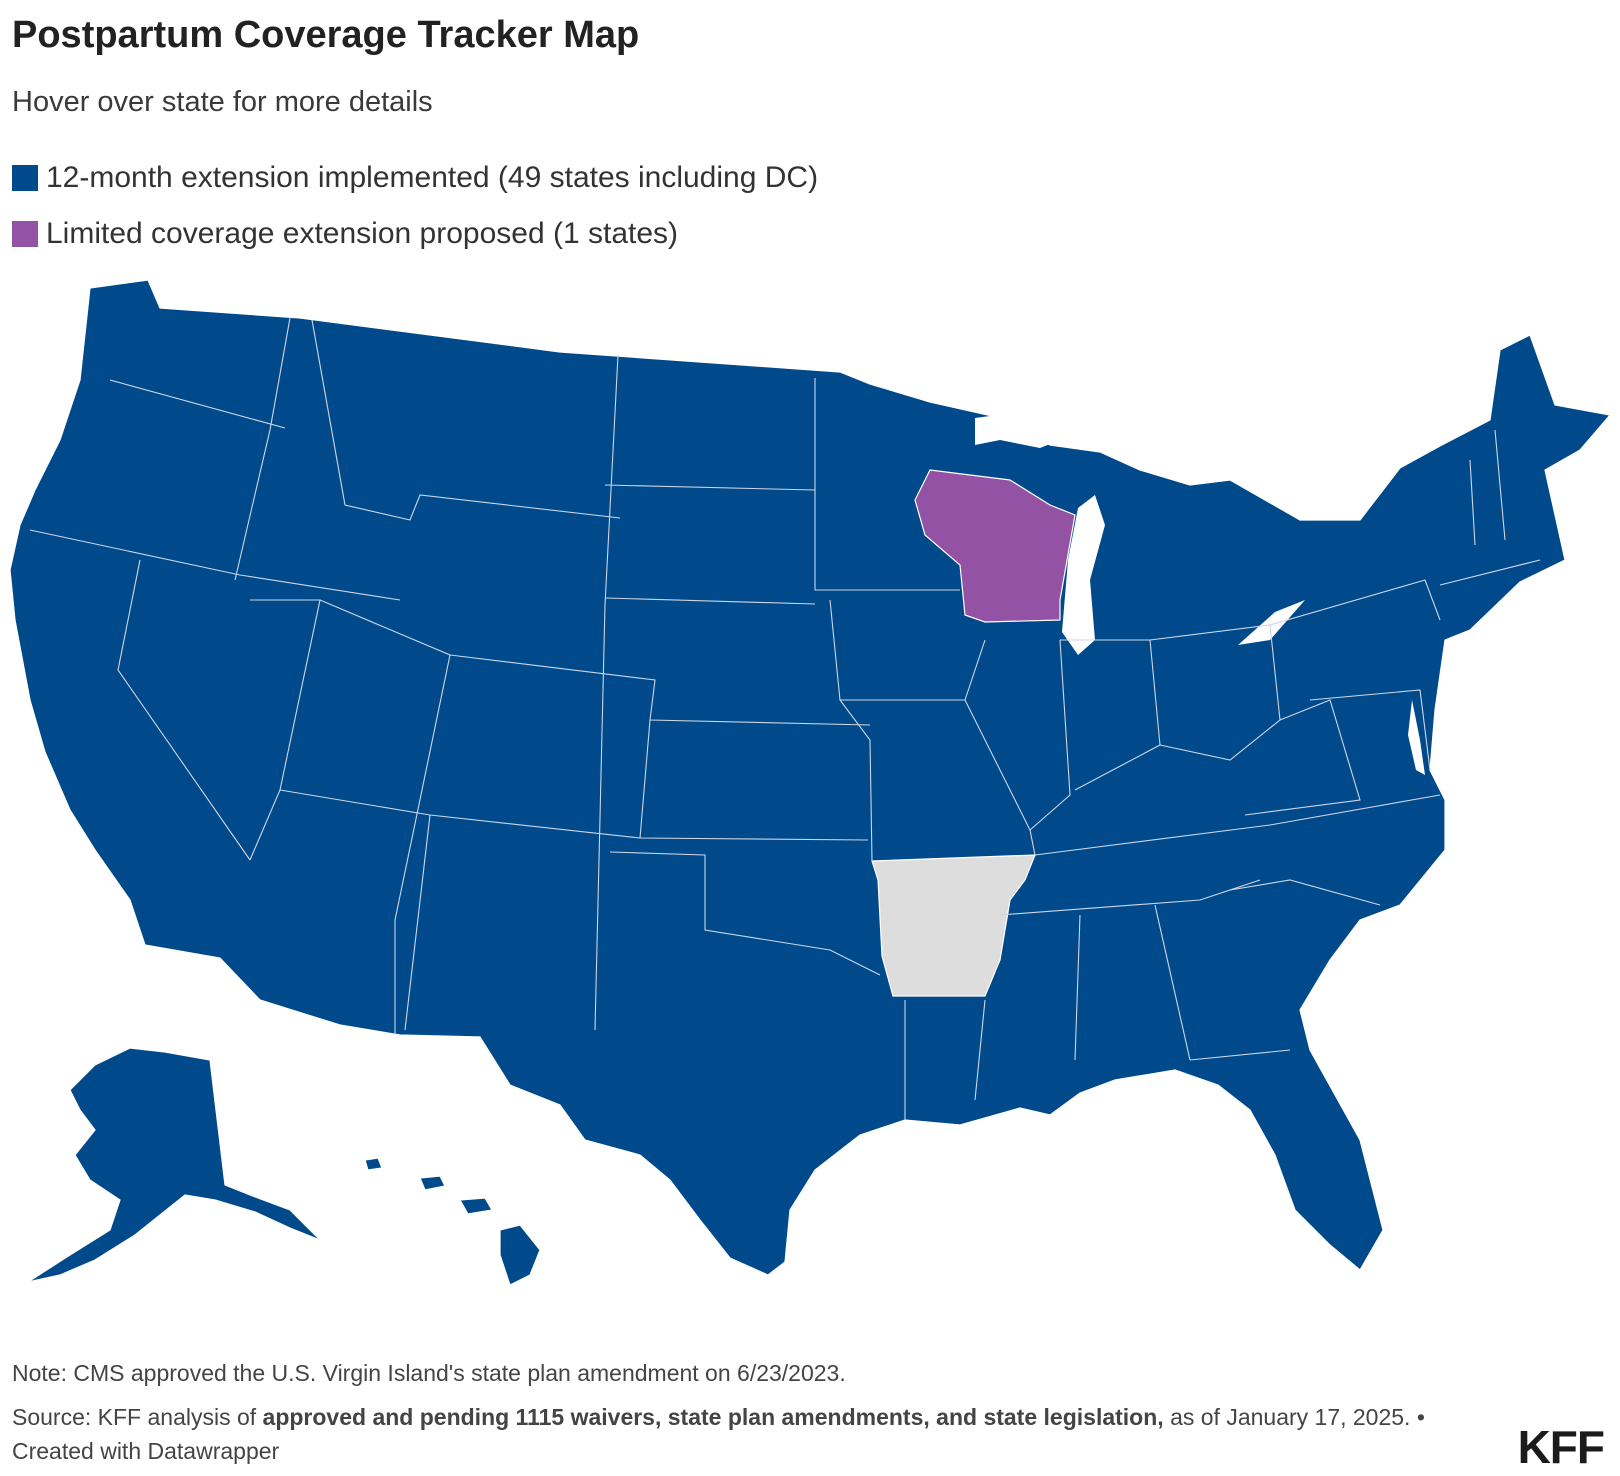 Image resolution: width=1620 pixels, height=1476 pixels. I want to click on page-title: Postpartum Coverage Tracker Map, so click(326, 35).